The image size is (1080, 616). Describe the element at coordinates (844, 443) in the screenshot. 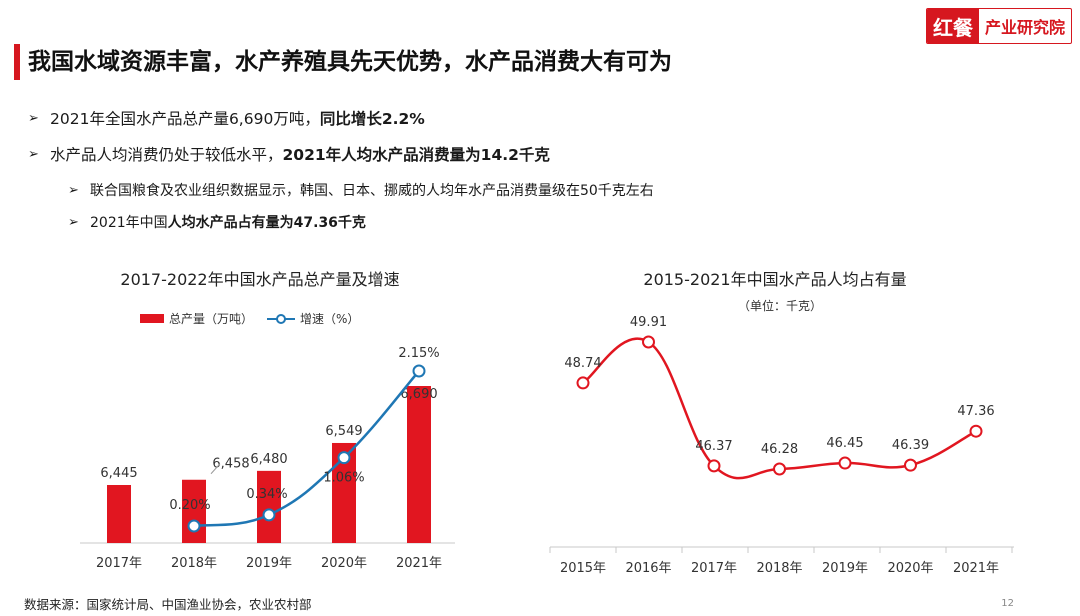

I see `per-capita-value-label: 46.45` at that location.